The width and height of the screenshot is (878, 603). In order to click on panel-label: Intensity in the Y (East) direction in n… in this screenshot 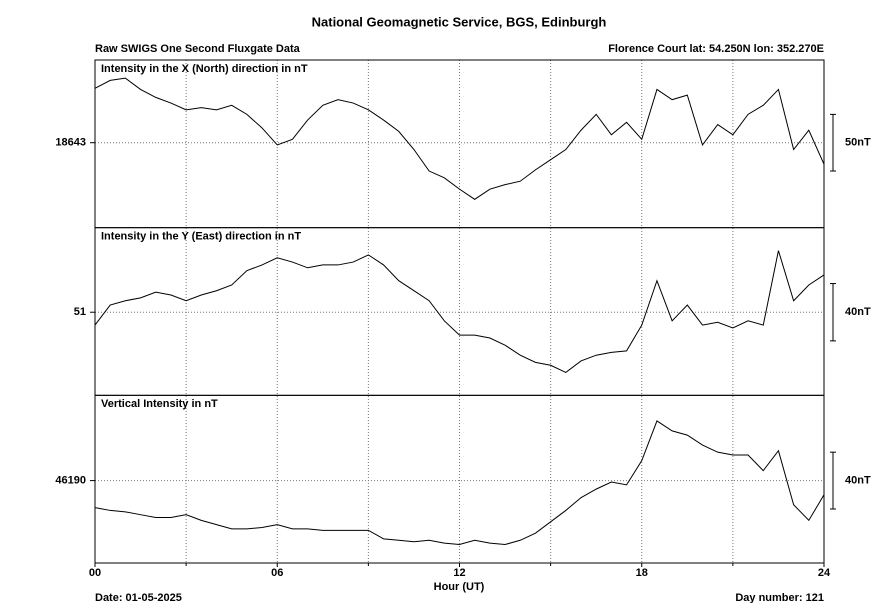, I will do `click(201, 237)`.